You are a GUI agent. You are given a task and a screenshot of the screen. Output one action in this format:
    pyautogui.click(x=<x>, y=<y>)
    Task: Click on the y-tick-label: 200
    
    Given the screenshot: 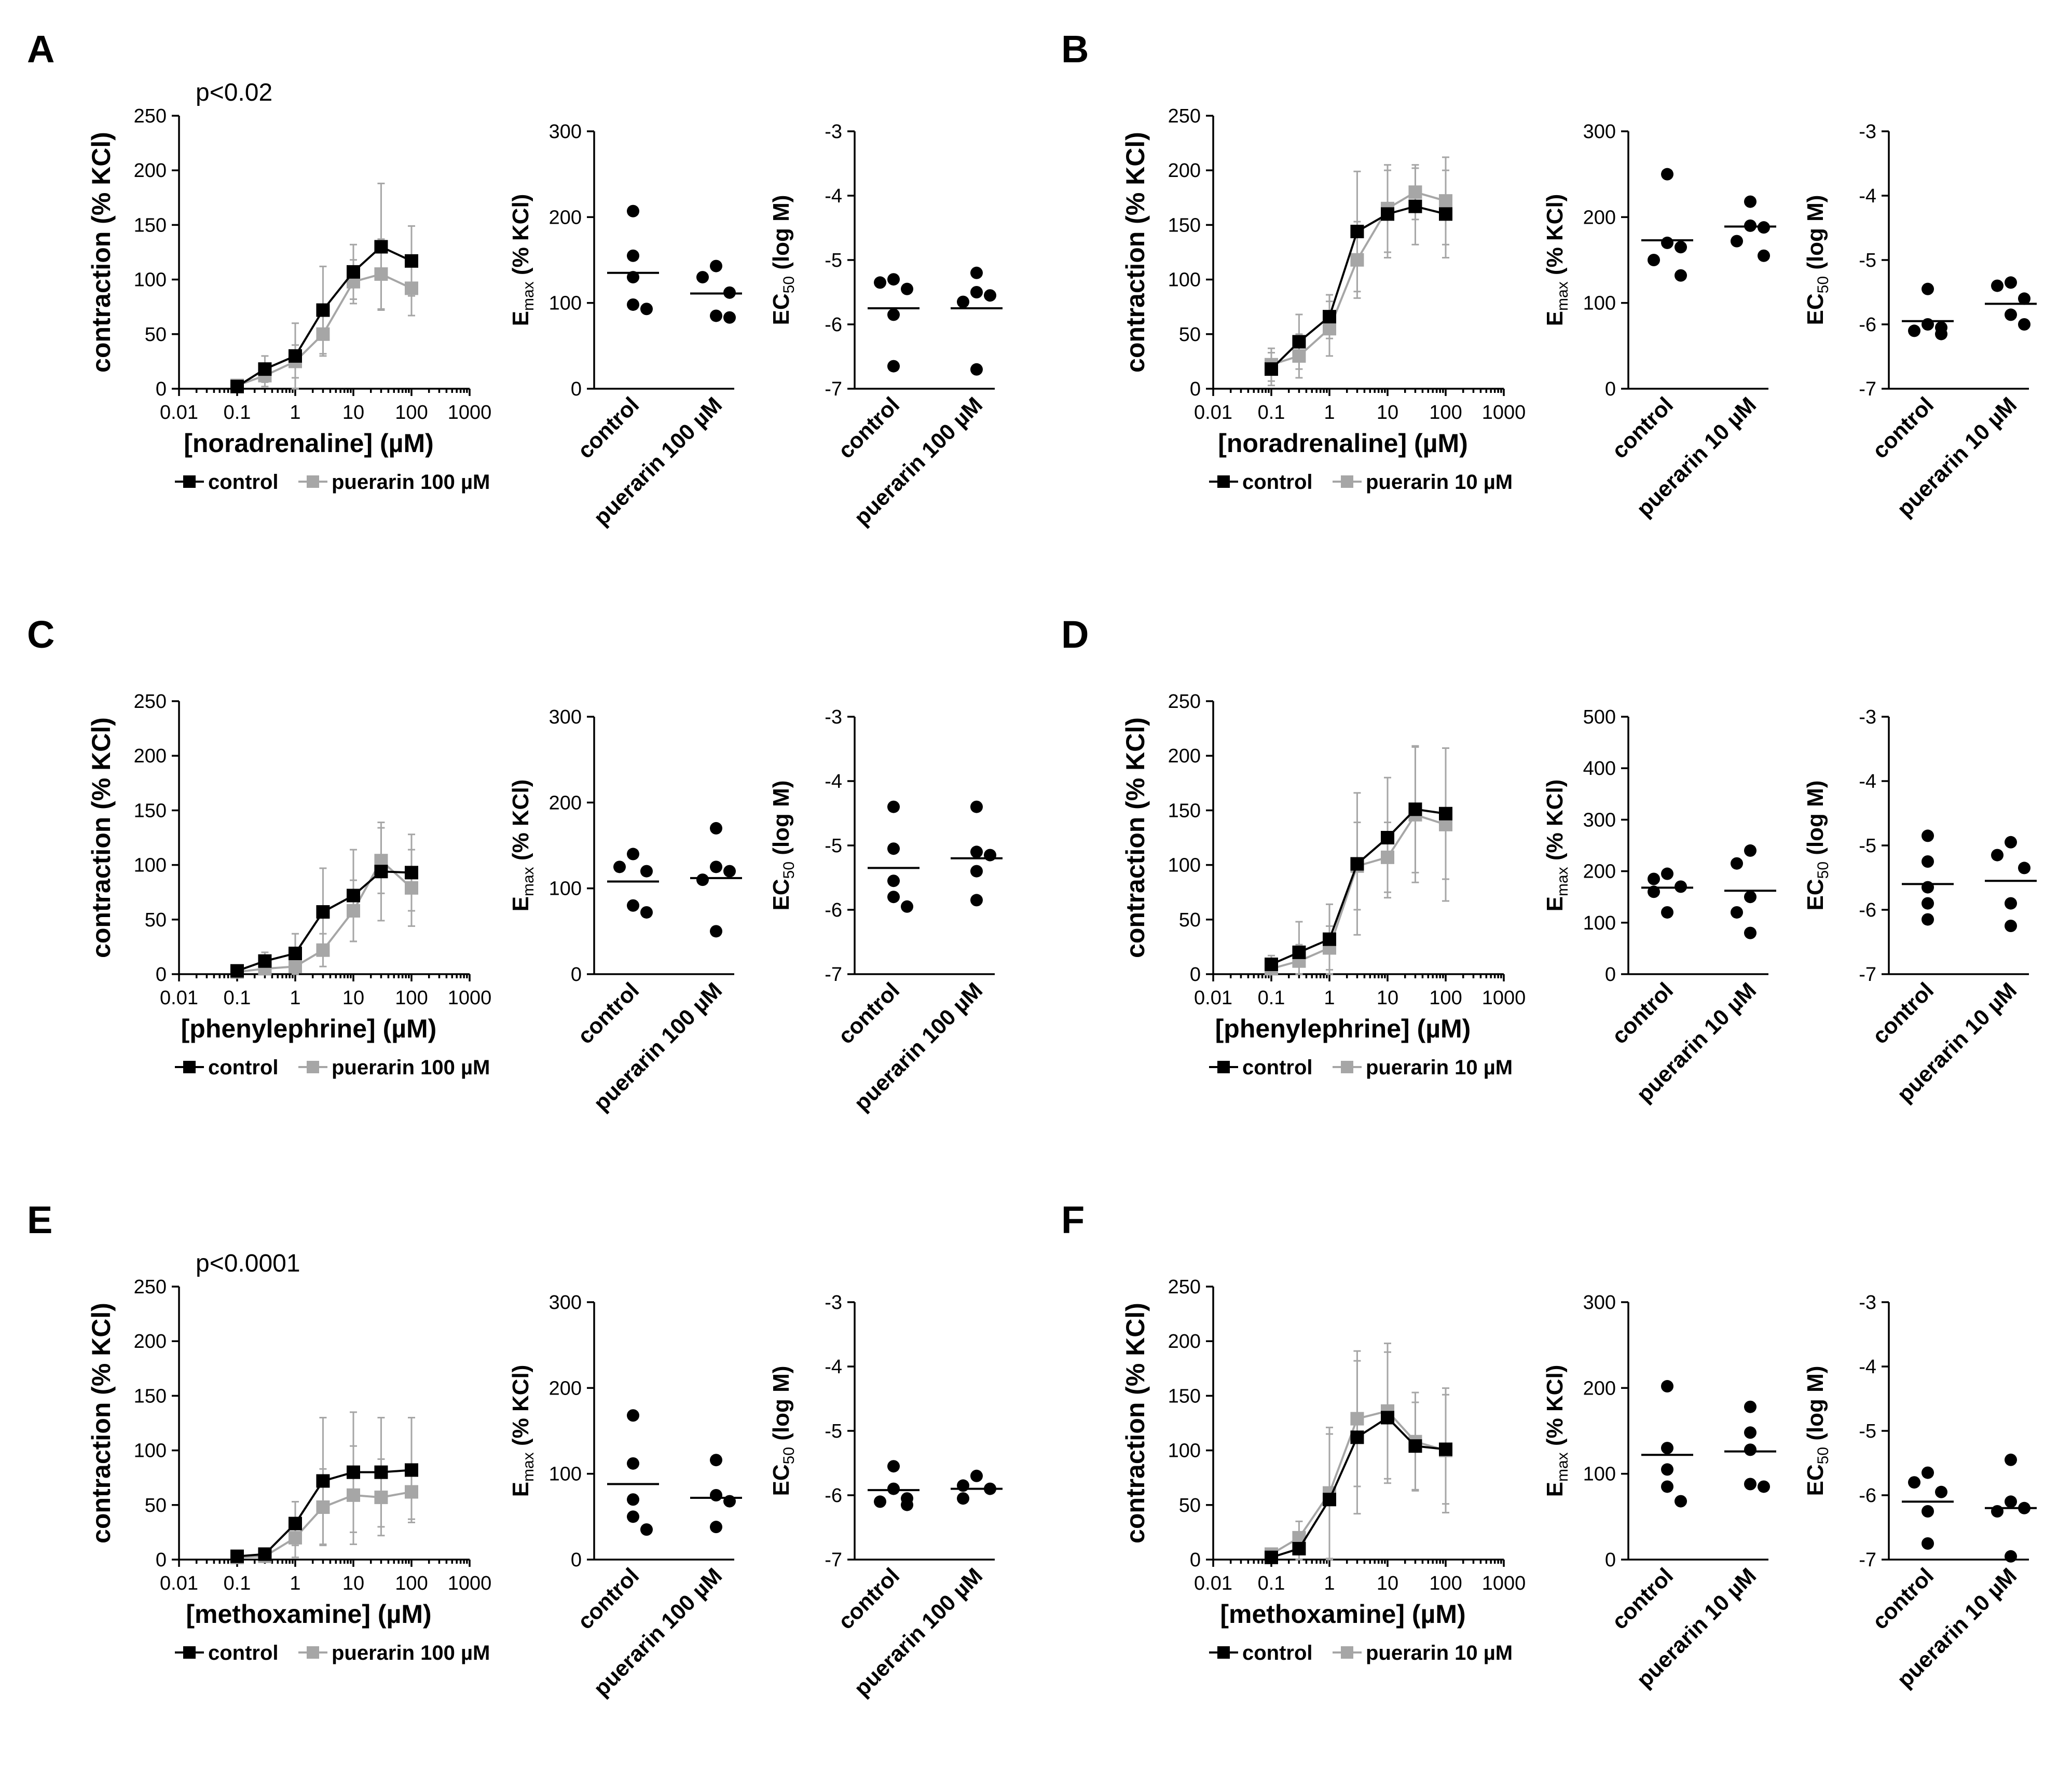 What is the action you would take?
    pyautogui.click(x=1599, y=217)
    